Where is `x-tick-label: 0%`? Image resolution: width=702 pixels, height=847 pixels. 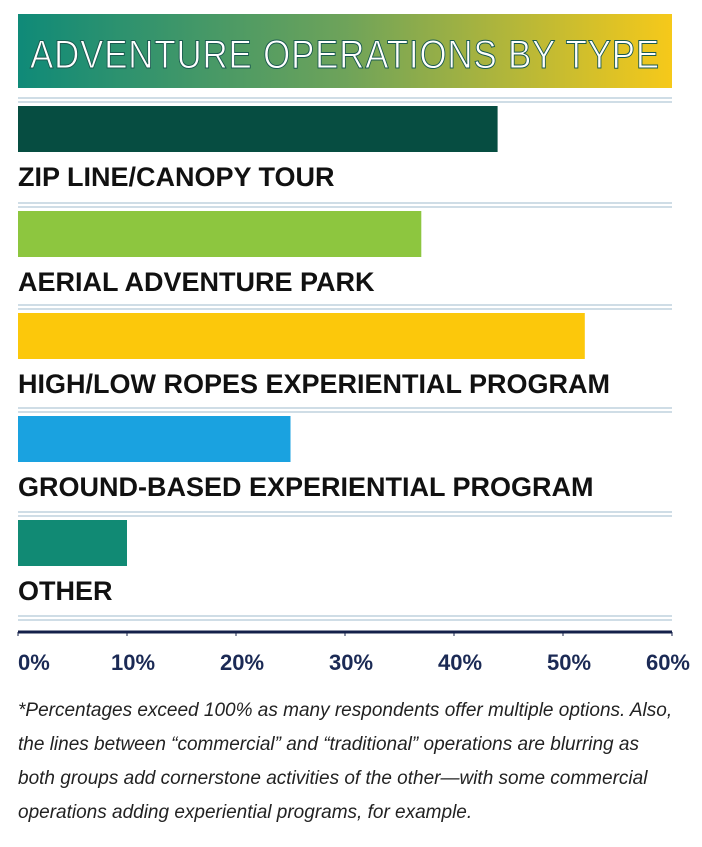
x-tick-label: 0% is located at coordinates (34, 662).